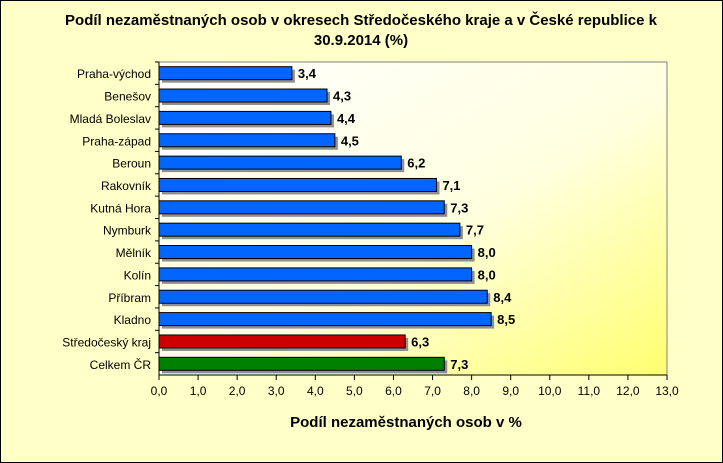 This screenshot has width=723, height=463. I want to click on x-tick-label: 12,0, so click(628, 391).